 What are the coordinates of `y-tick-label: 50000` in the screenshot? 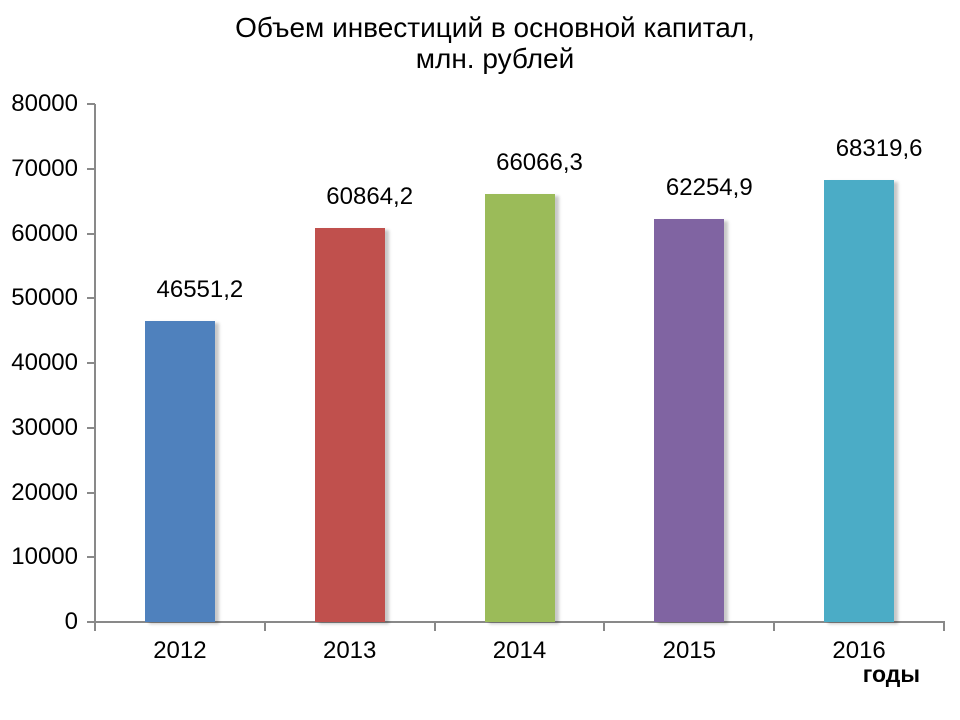 It's located at (44, 298).